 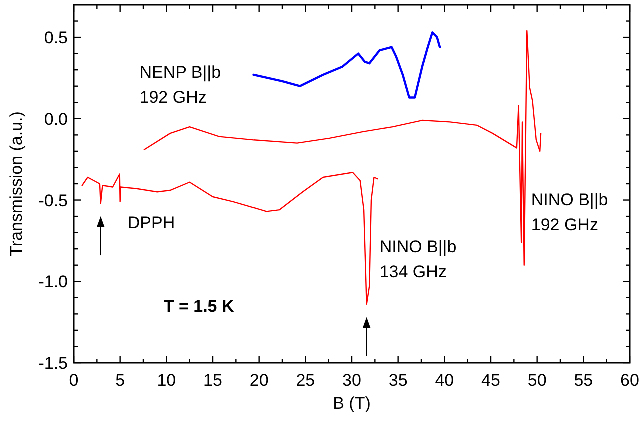 I want to click on annotation: NINO B||b 134 GHz, so click(x=418, y=259).